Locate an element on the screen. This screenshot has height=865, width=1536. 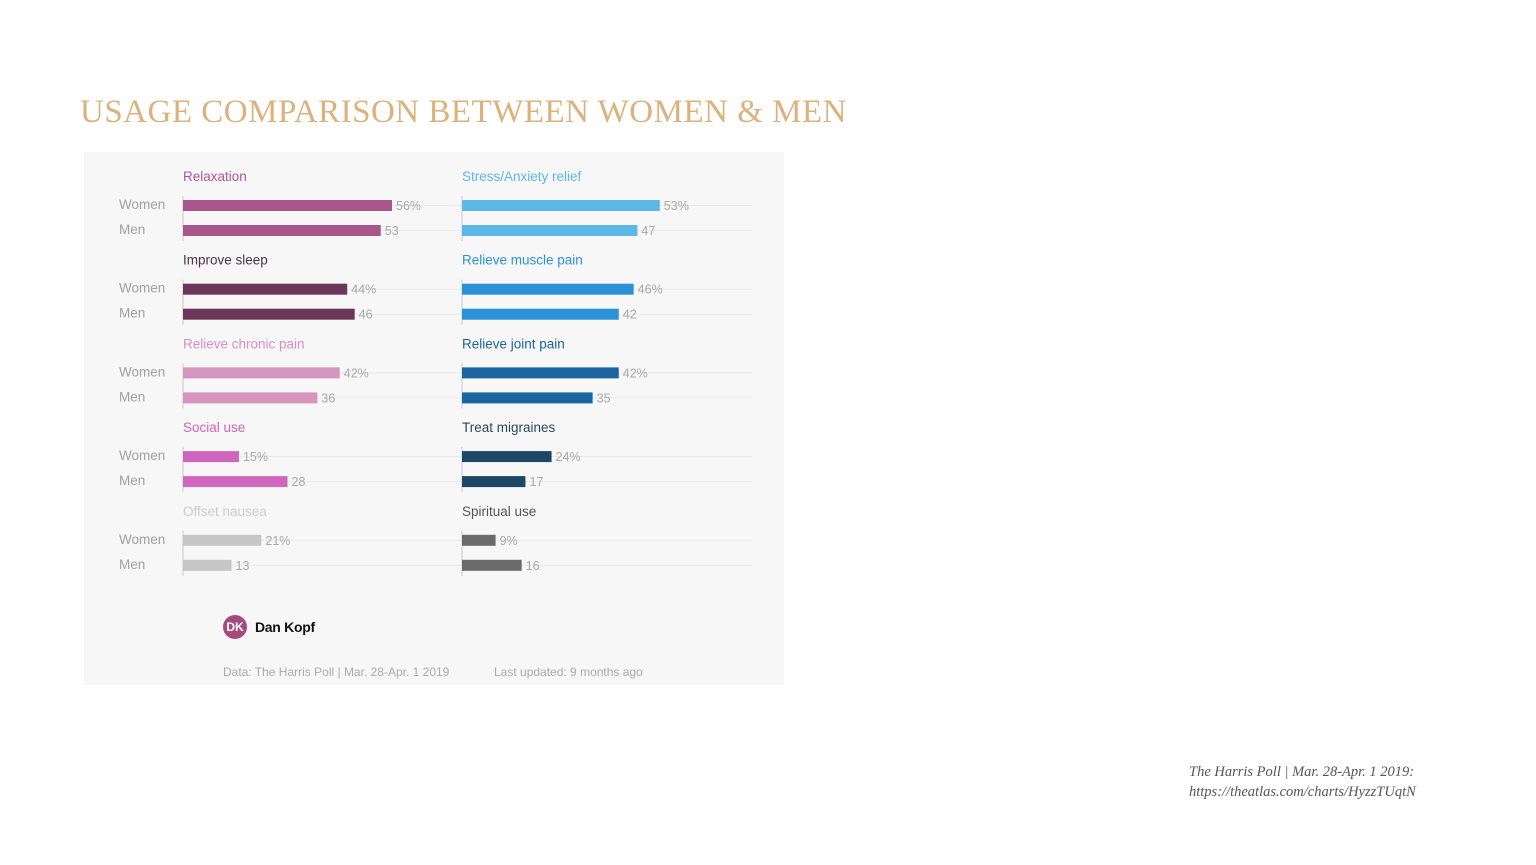
citation-line-1: The Harris Poll | Mar. 28-Apr. 1 2019: is located at coordinates (1302, 772).